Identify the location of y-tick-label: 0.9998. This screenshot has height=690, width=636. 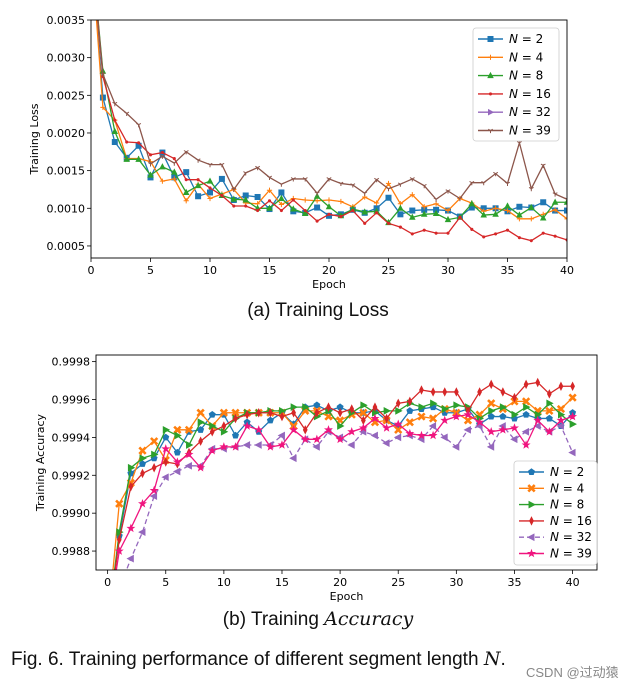
(71, 362).